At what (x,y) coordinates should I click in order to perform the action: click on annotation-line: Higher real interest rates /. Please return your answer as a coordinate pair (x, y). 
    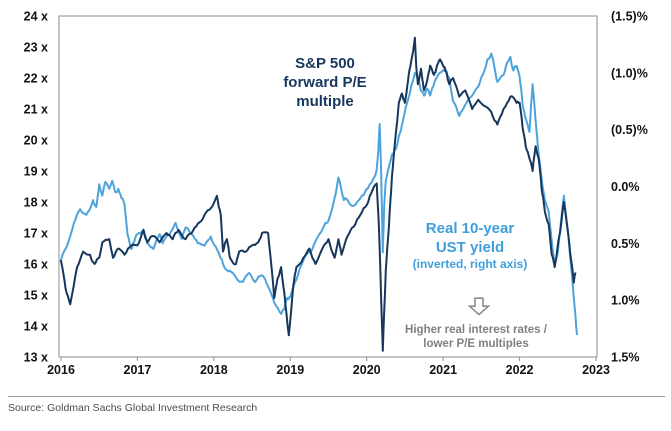
    Looking at the image, I should click on (476, 330).